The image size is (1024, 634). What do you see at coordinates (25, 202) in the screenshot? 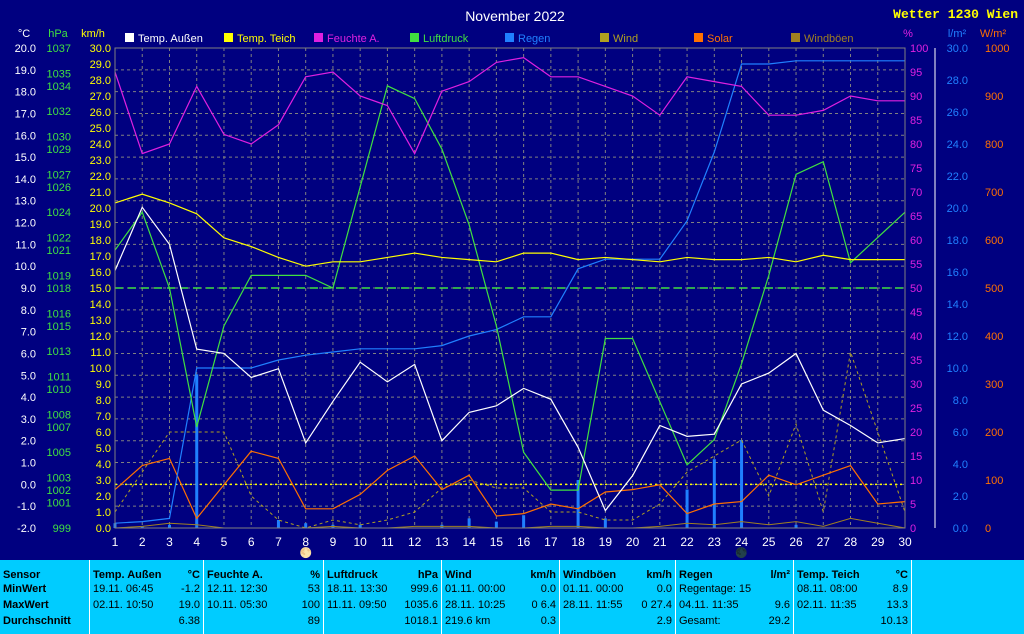
I see `y-tick-label-temp_c: 13.0` at bounding box center [25, 202].